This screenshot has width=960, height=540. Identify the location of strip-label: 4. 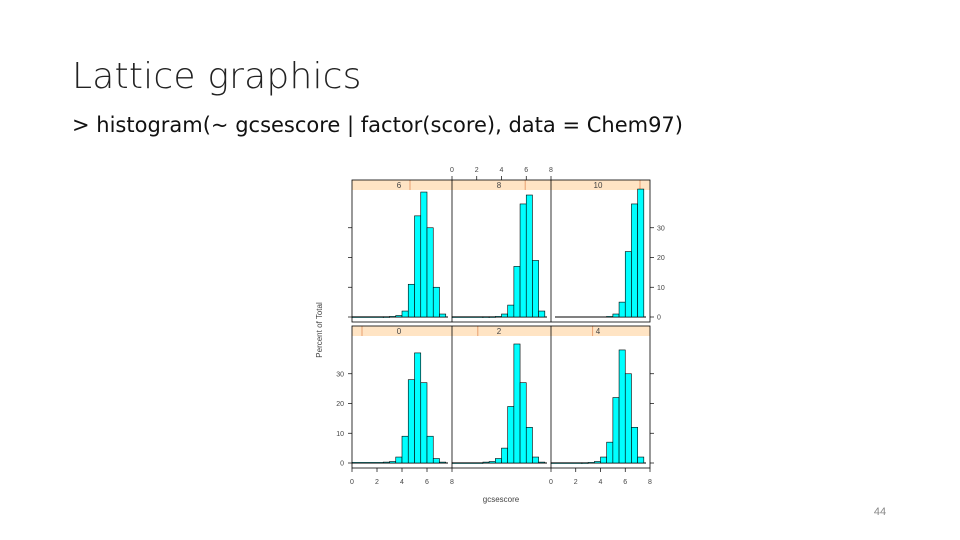
(598, 331).